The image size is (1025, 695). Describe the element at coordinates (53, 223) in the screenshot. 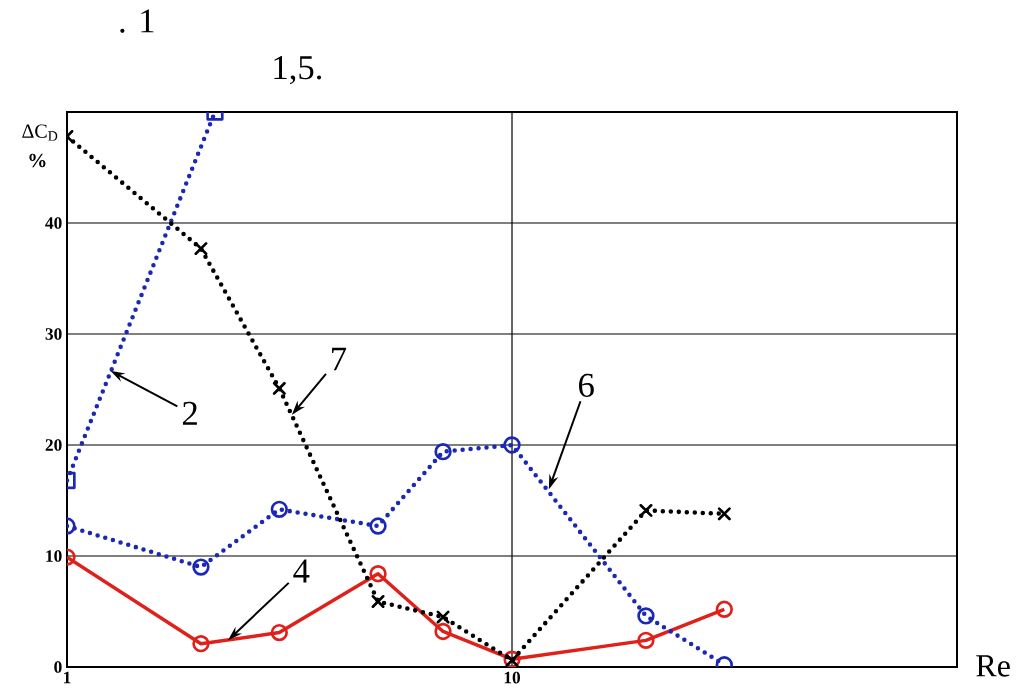

I see `y-tick-label: 40` at that location.